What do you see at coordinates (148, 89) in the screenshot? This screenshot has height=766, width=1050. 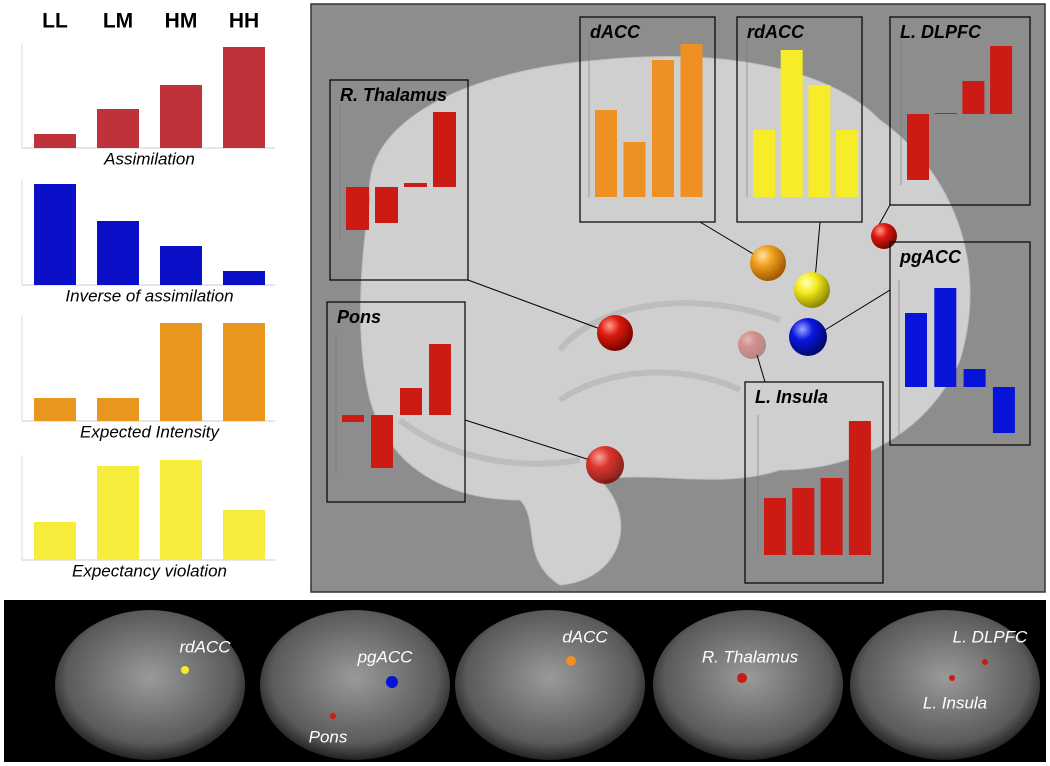 I see `bar-chart: Assimilation LL LM HM HH` at bounding box center [148, 89].